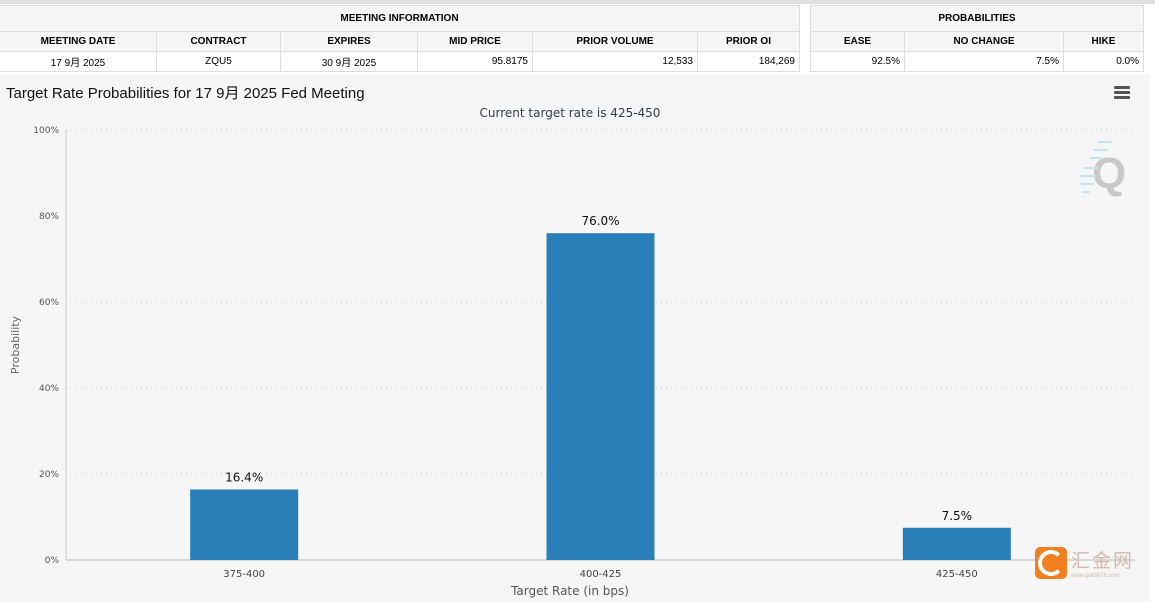 This screenshot has width=1155, height=602. I want to click on y-tick-label: 60%, so click(49, 303).